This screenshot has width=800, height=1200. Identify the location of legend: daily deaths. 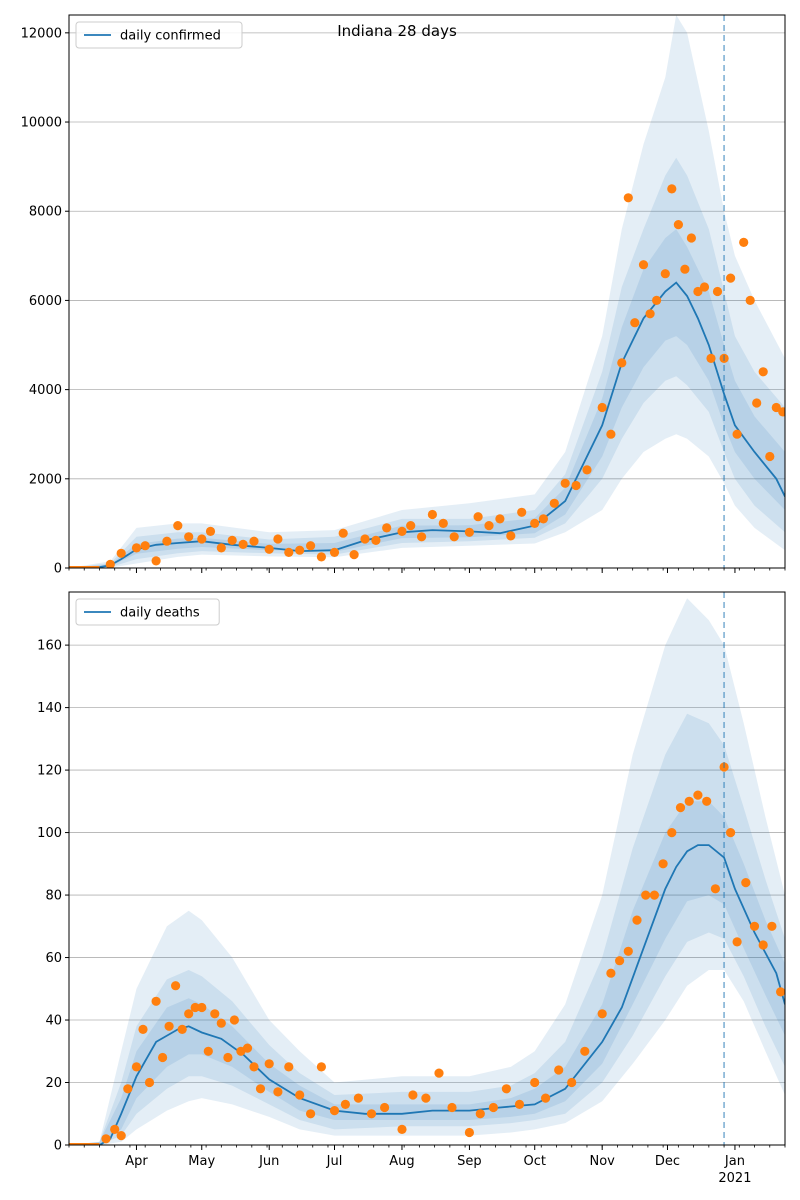
(147, 612).